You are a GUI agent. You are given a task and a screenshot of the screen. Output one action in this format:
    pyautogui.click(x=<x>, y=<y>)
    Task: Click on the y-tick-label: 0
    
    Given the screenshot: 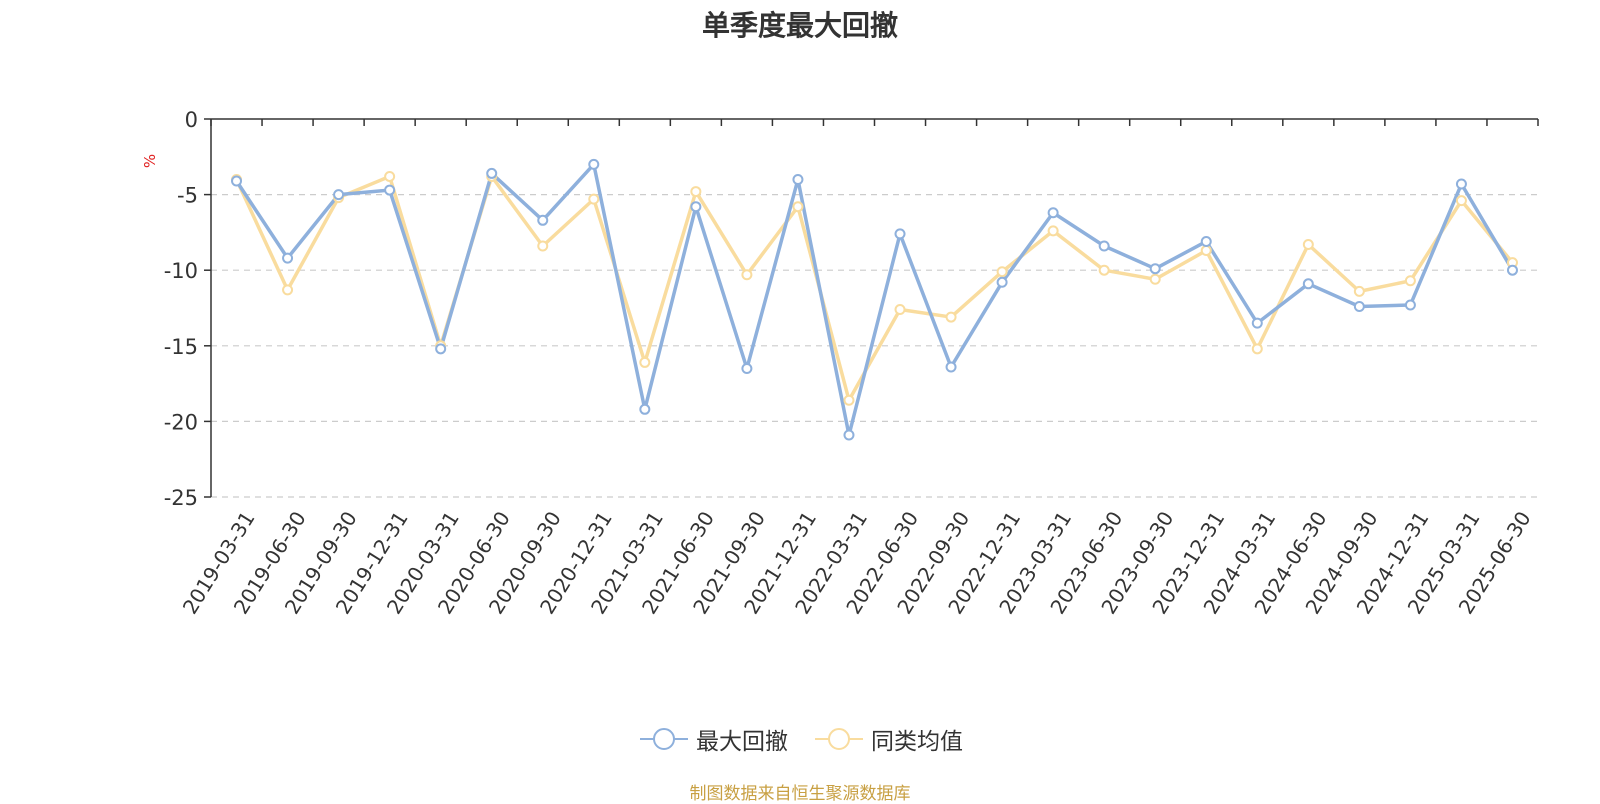 What is the action you would take?
    pyautogui.click(x=191, y=120)
    